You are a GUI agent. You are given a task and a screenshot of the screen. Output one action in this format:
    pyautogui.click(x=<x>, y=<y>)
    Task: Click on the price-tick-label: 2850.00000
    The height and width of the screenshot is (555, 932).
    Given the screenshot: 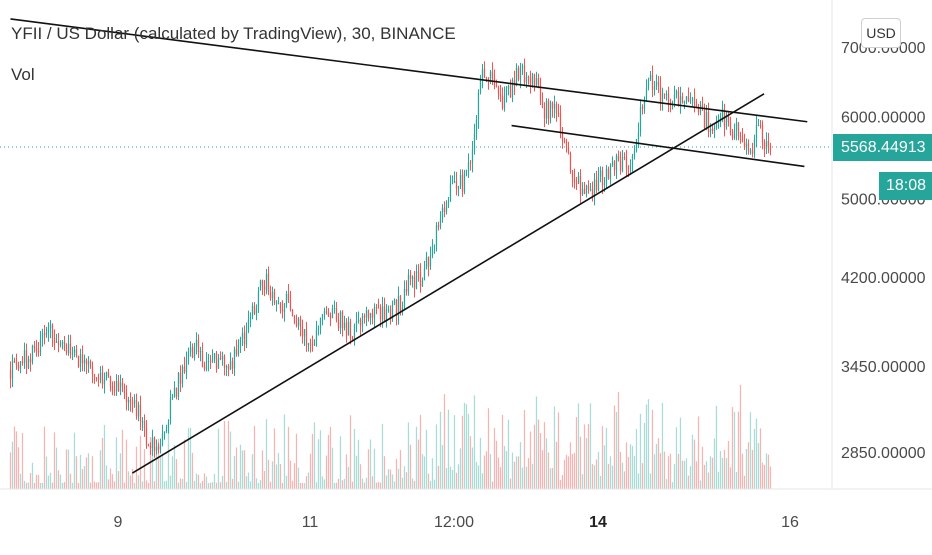 What is the action you would take?
    pyautogui.click(x=883, y=453)
    